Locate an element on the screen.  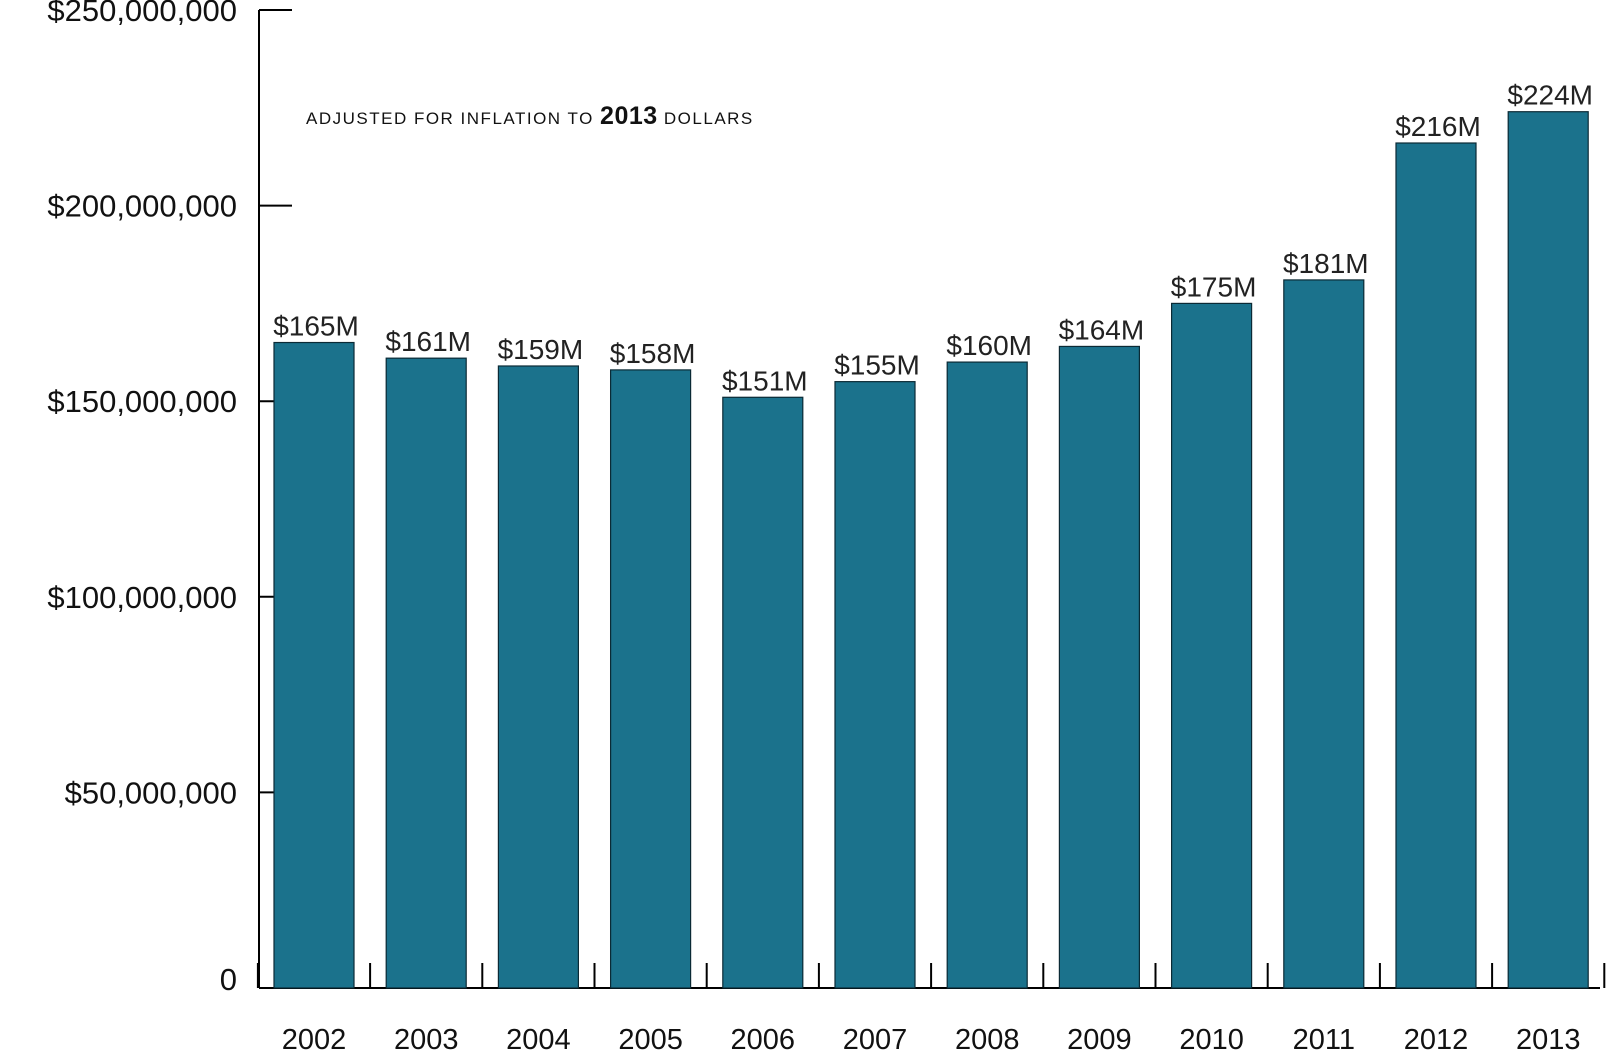
bar-2002 is located at coordinates (314, 665).